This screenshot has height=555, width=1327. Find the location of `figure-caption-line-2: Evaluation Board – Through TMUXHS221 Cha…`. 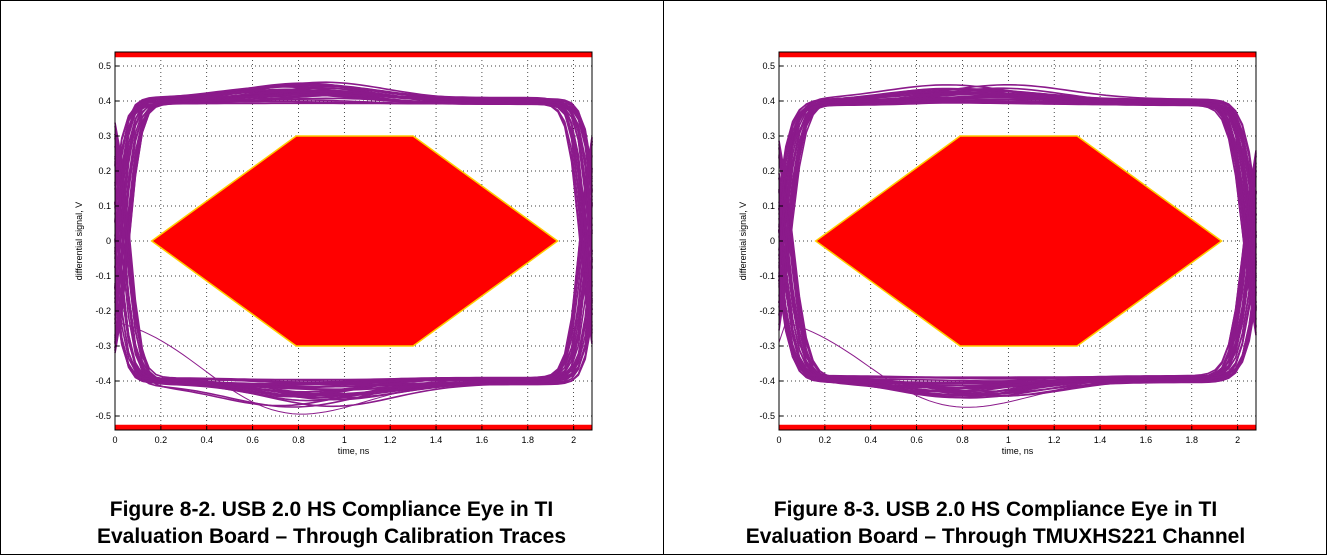

figure-caption-line-2: Evaluation Board – Through TMUXHS221 Cha… is located at coordinates (995, 536).